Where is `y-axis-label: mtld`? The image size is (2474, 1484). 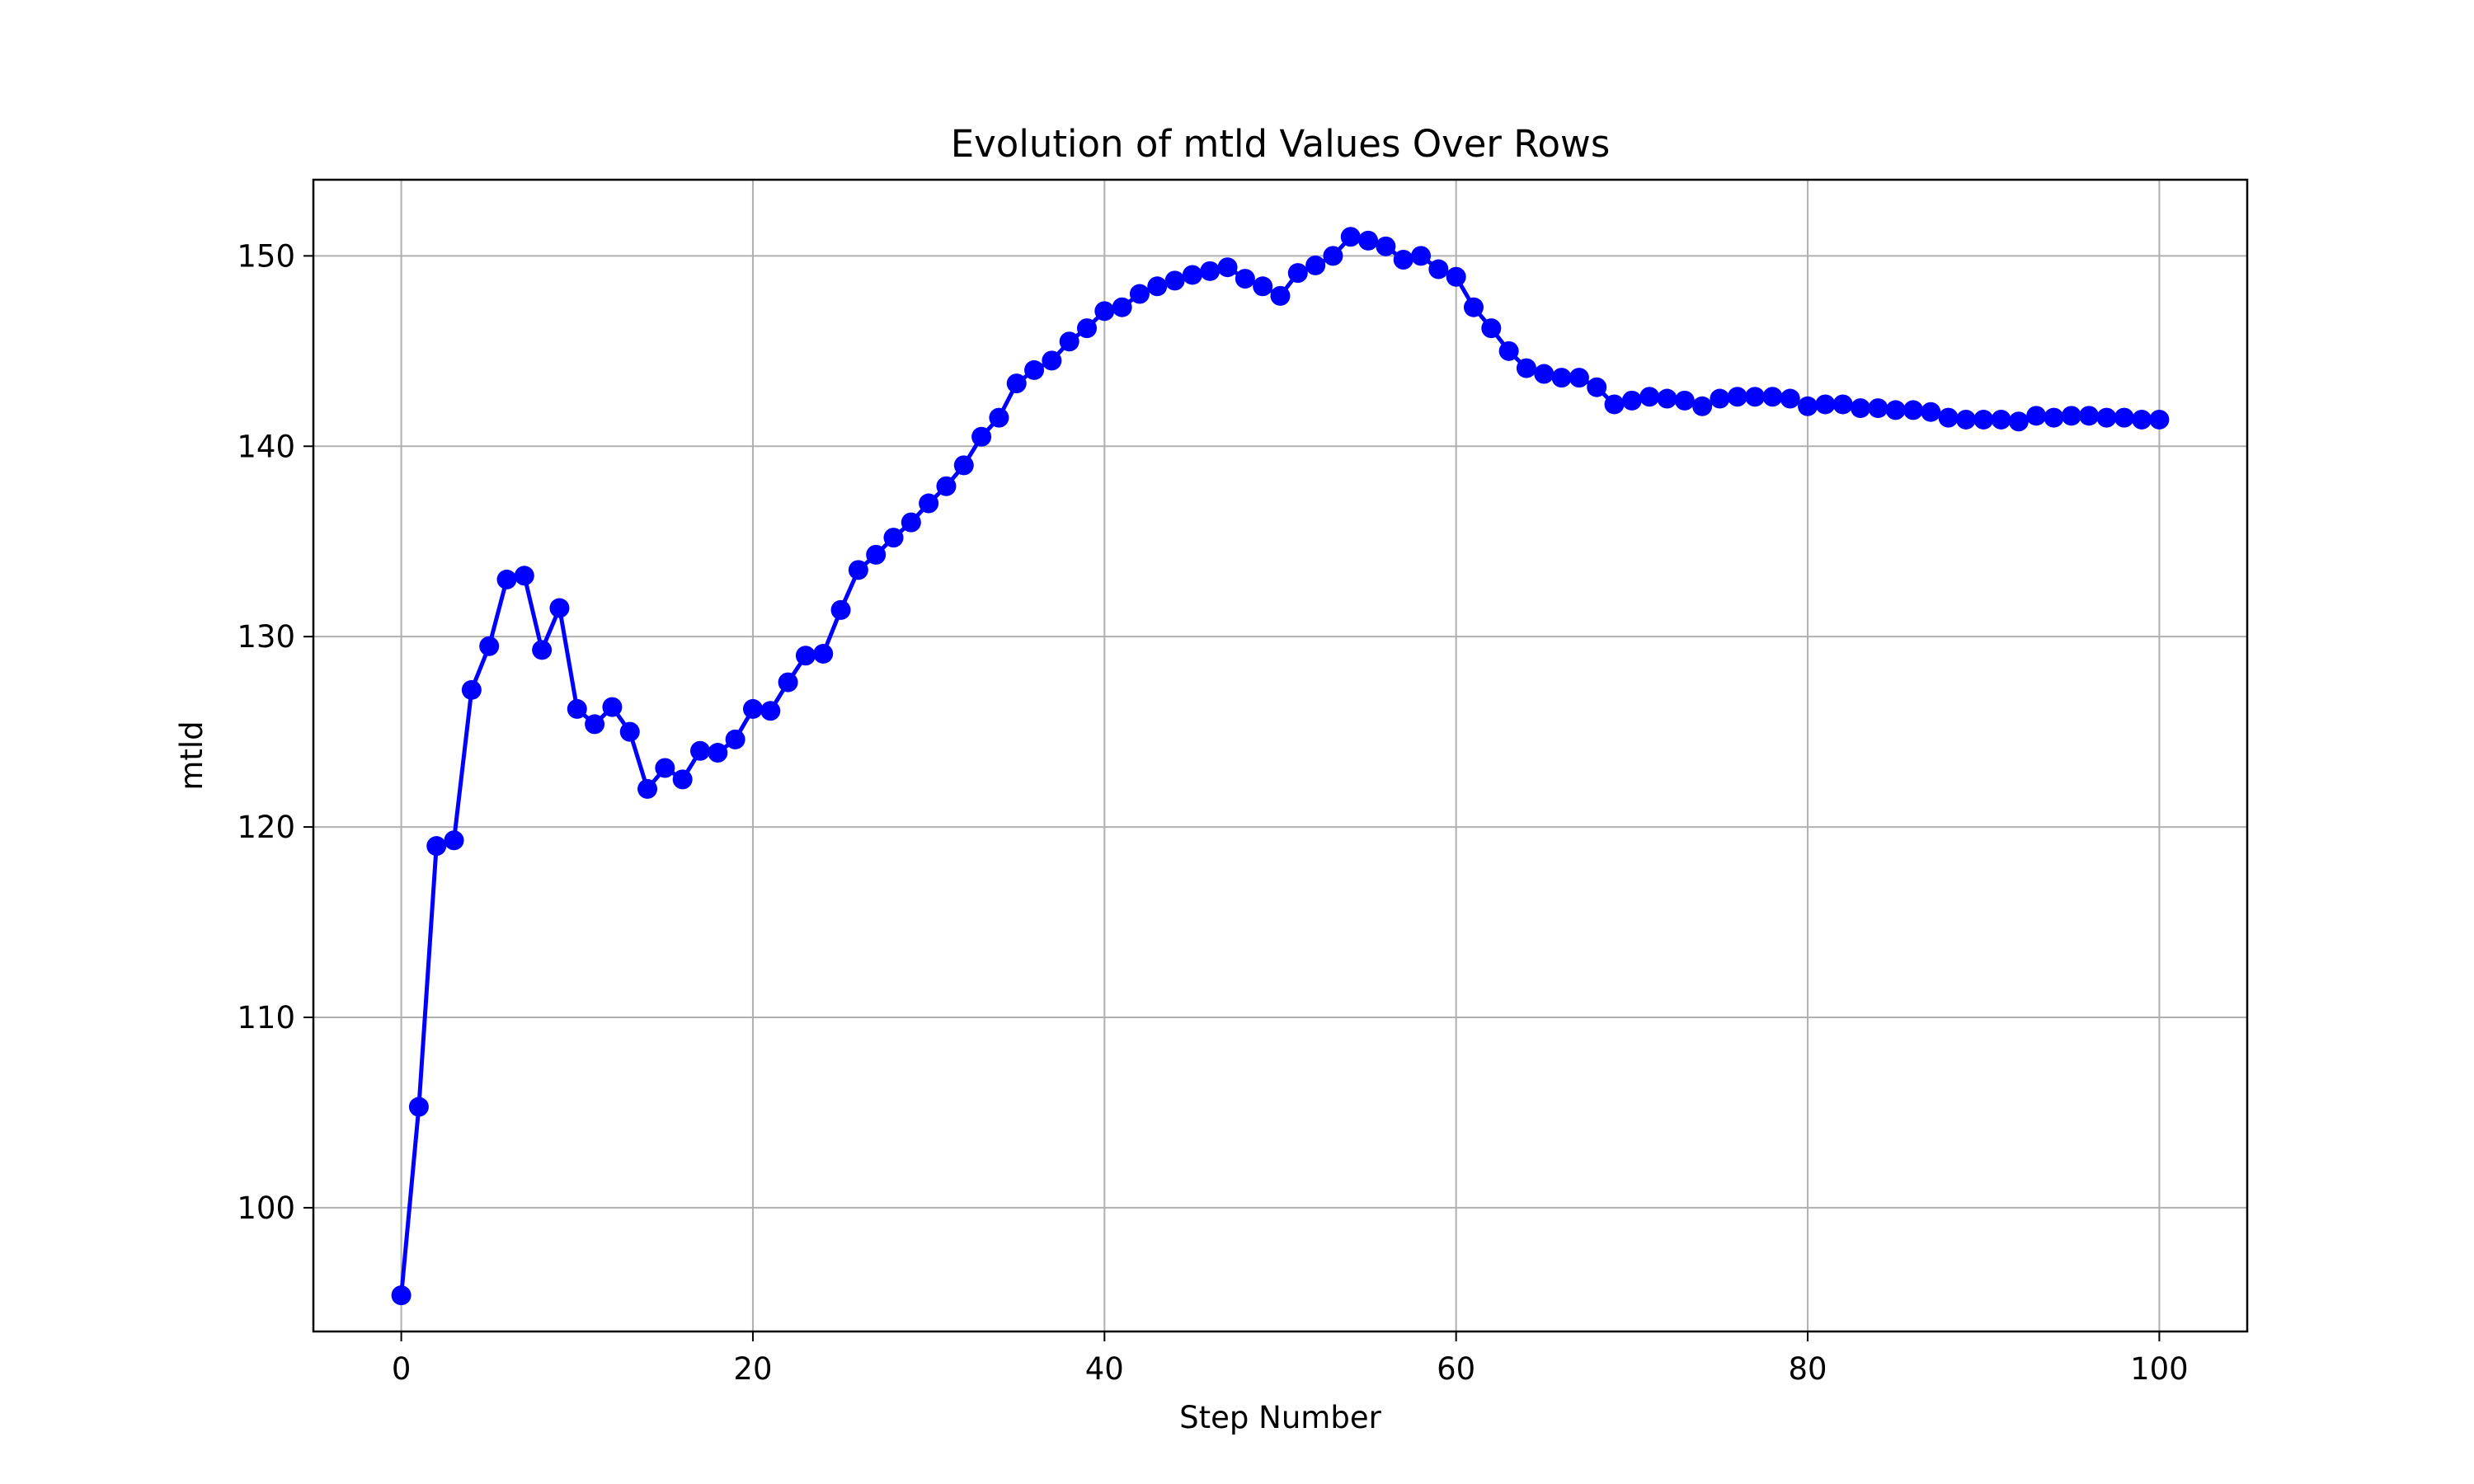
y-axis-label: mtld is located at coordinates (191, 755).